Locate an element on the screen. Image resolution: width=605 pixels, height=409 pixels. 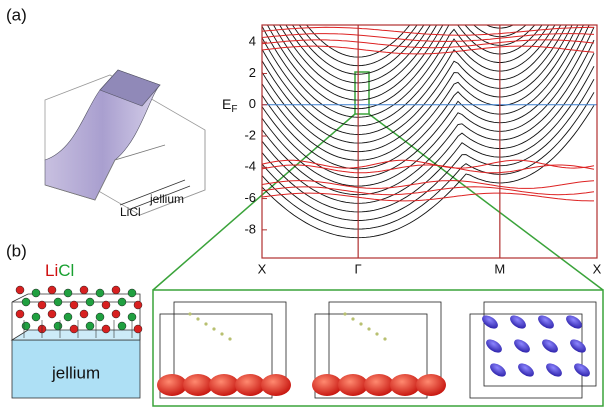
surface-label: LiCl is located at coordinates (130, 212).